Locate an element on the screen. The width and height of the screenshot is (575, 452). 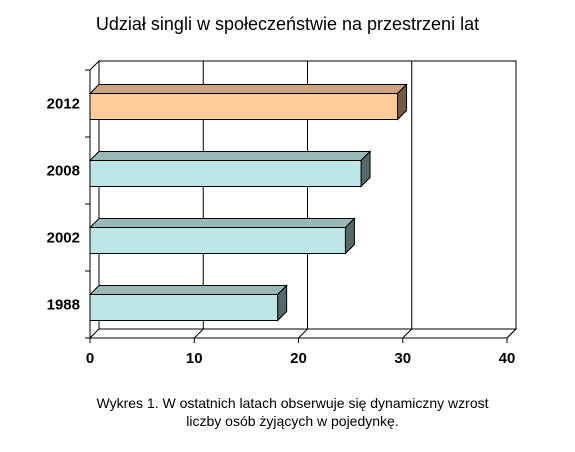
x-tick-label: 40 is located at coordinates (507, 358).